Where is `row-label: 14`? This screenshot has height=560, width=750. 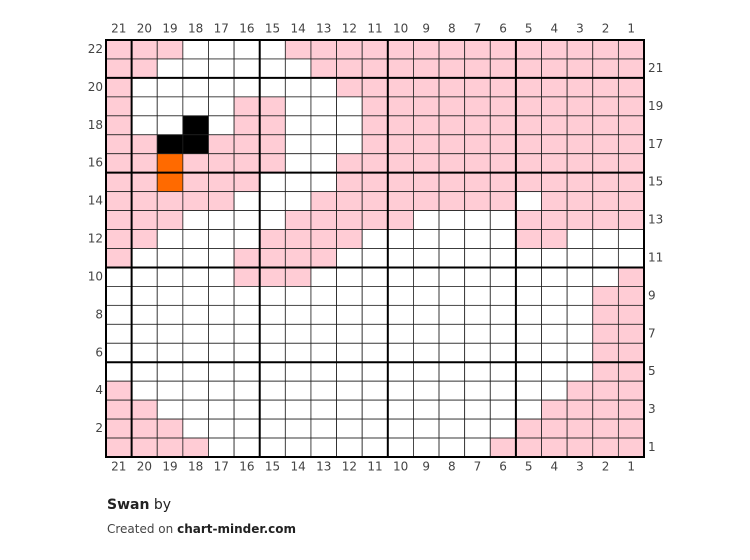
row-label: 14 is located at coordinates (95, 201).